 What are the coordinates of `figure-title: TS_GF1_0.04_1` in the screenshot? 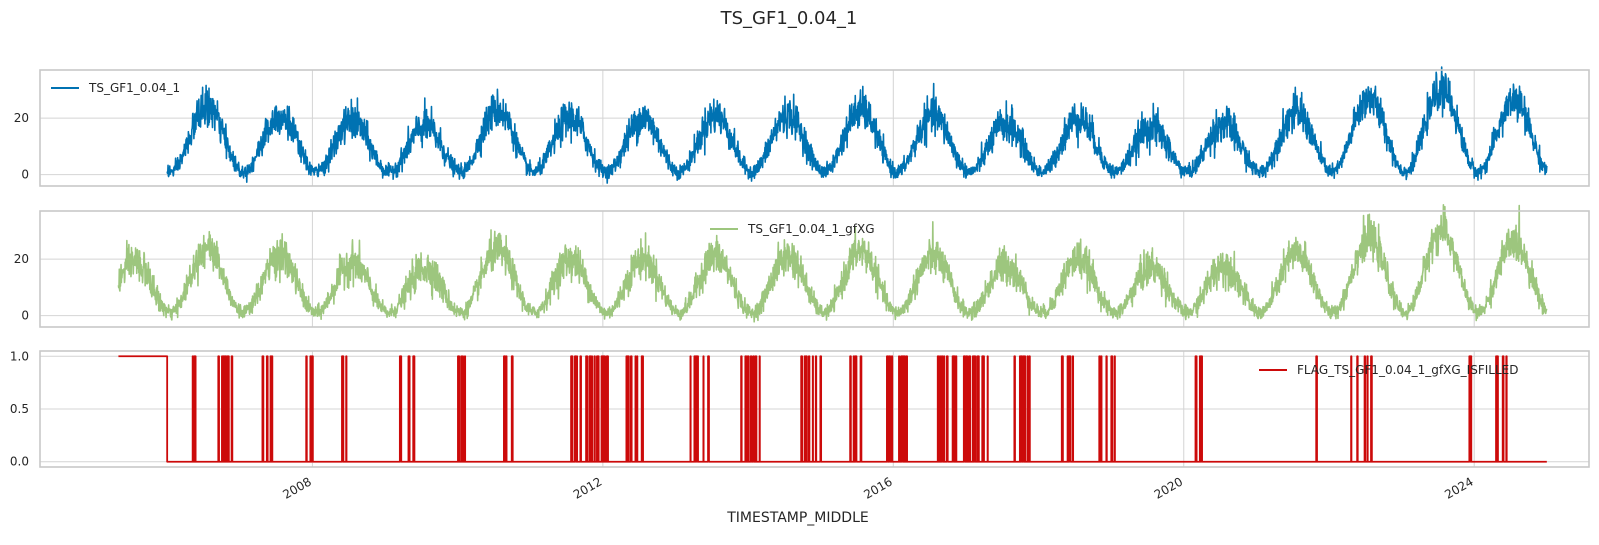 It's located at (789, 18).